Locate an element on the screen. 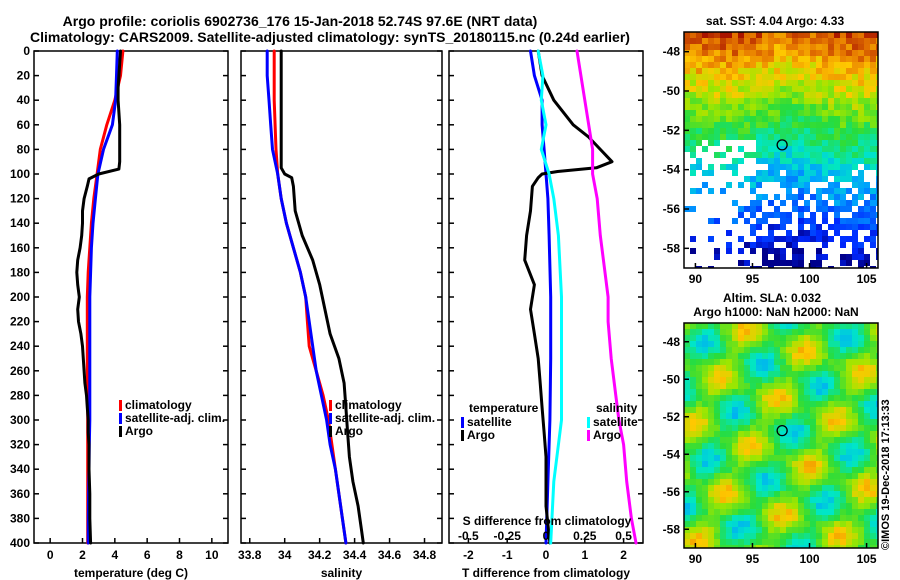 This screenshot has height=580, width=900. sst-map: 90 95 100 105 -48 -50 -52 -54 -56 -58 is located at coordinates (771, 158).